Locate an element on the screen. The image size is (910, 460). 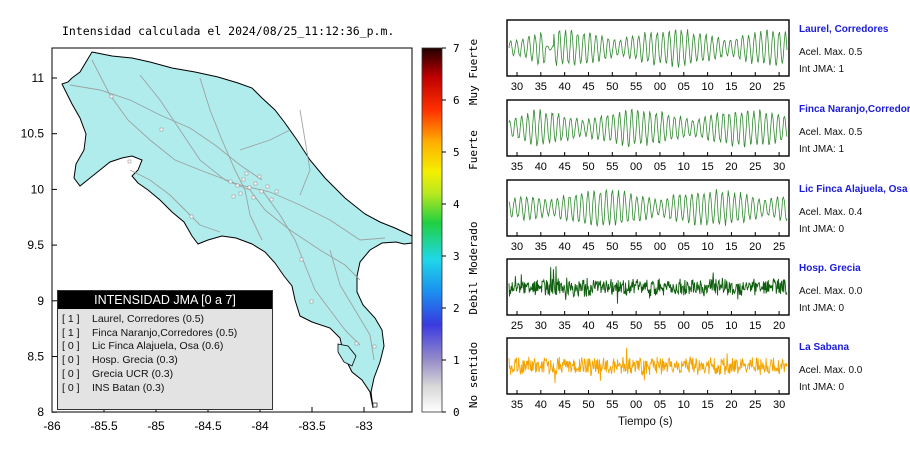
map-x-tick-label: -83.5 is located at coordinates (312, 426).